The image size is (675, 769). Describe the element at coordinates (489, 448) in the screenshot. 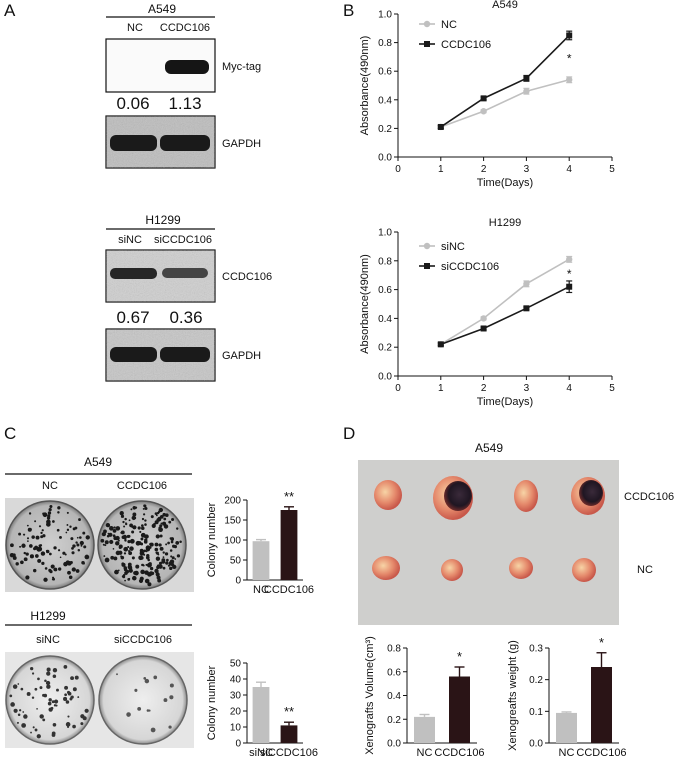

I see `xeno-cell-line: A549` at that location.